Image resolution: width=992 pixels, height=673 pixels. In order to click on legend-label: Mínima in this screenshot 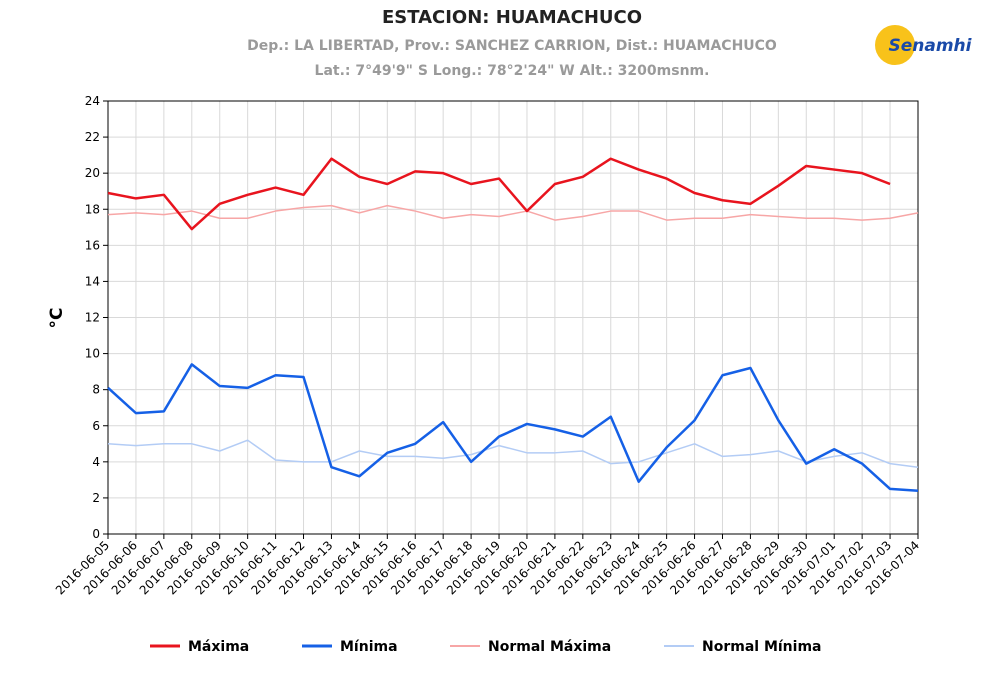, I will do `click(369, 647)`.